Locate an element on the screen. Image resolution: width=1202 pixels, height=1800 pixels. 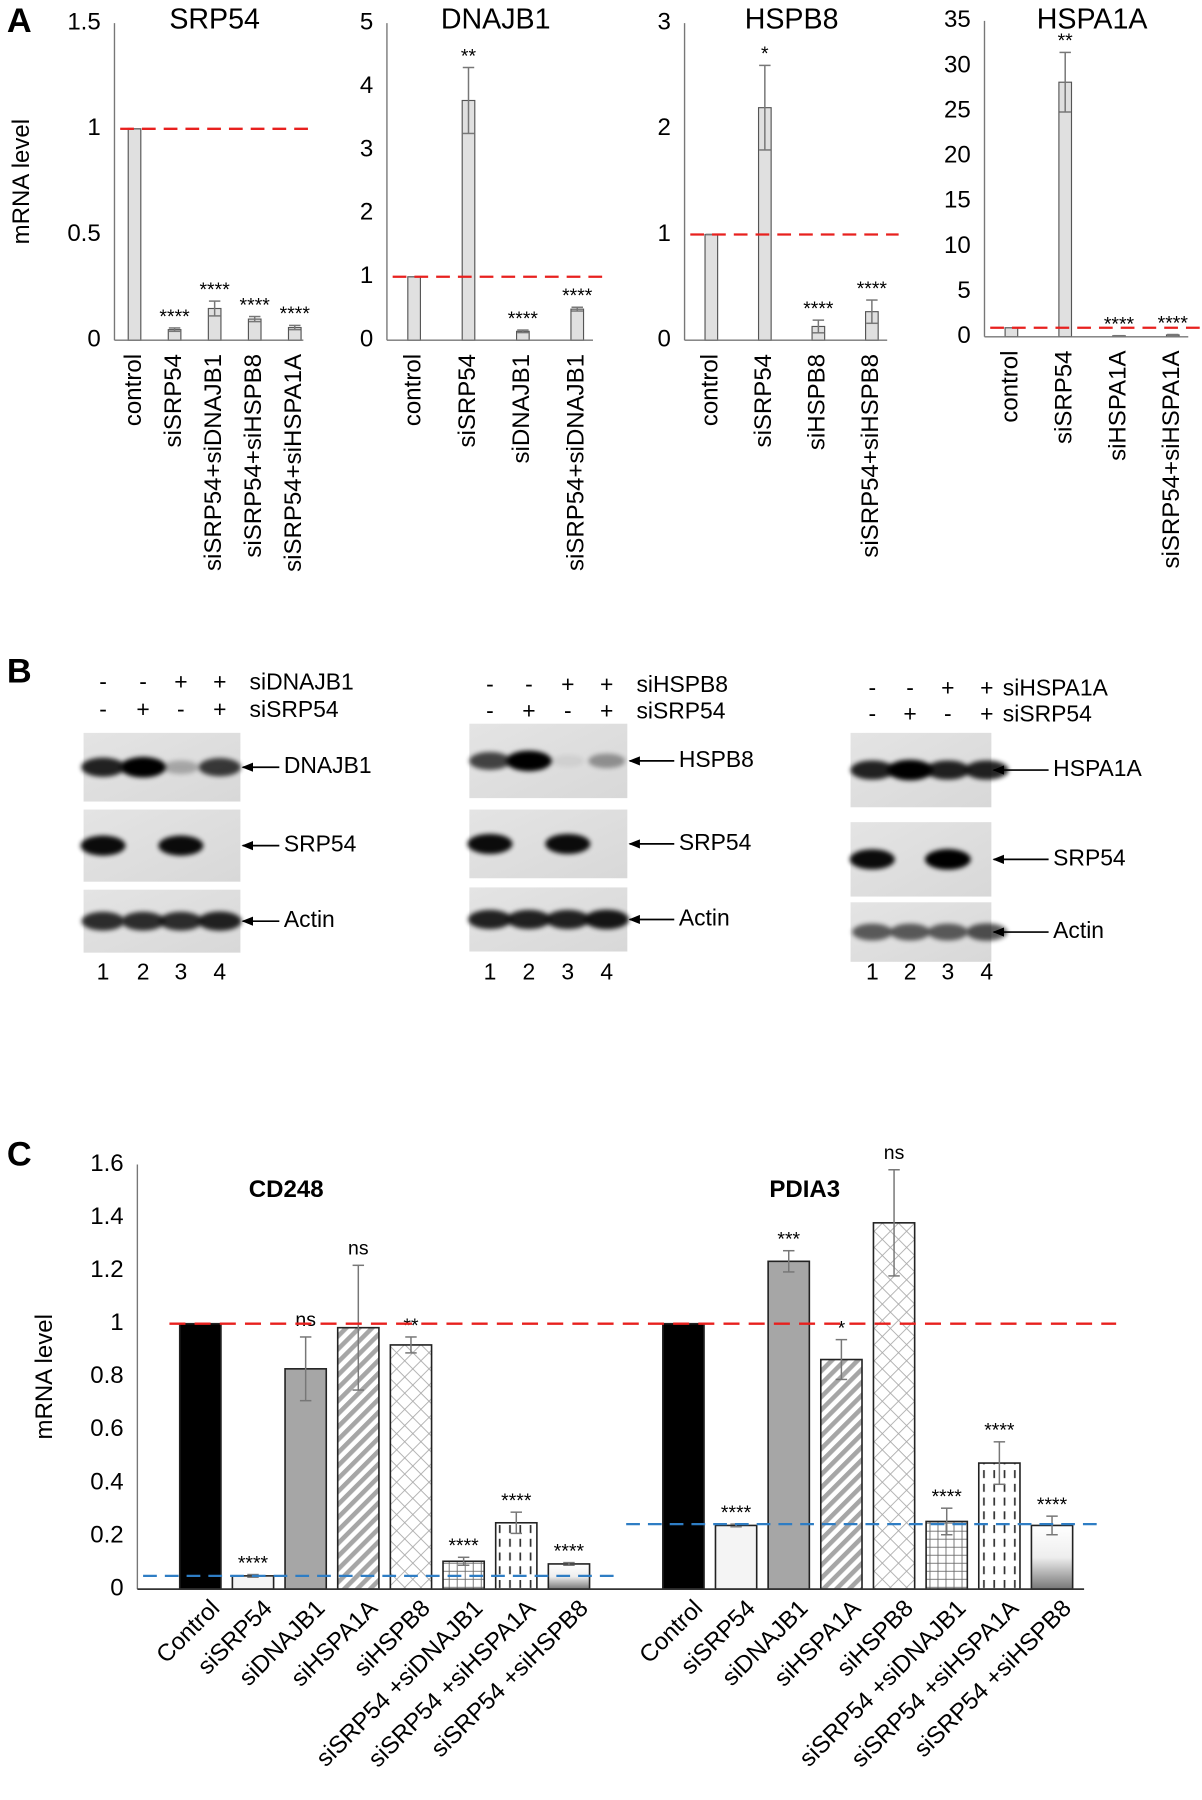
lane-number: 3 is located at coordinates (567, 971).